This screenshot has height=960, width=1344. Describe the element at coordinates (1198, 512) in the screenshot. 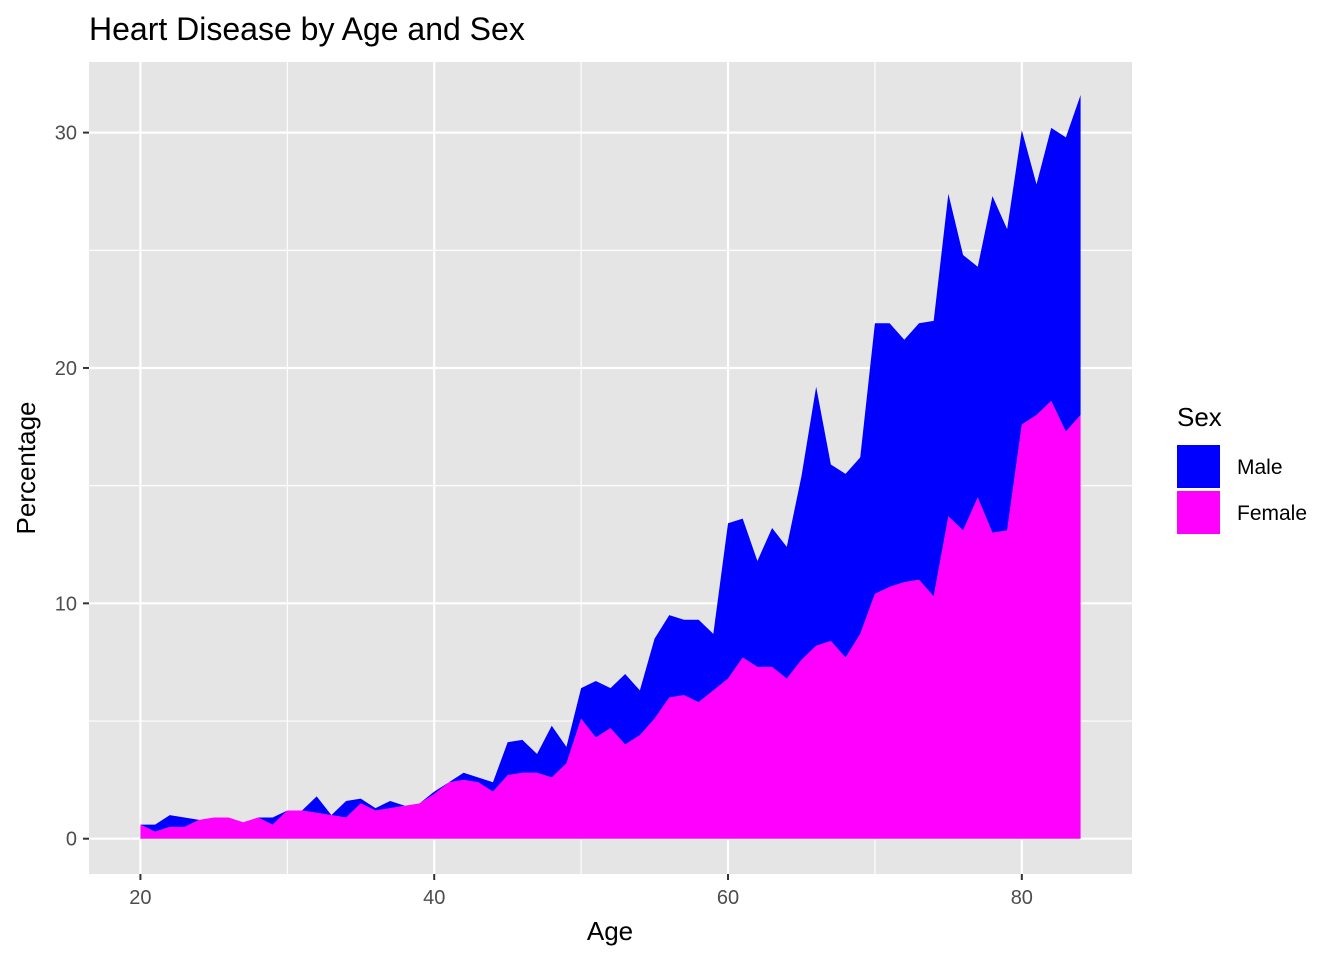

I see `legend-swatch-female` at that location.